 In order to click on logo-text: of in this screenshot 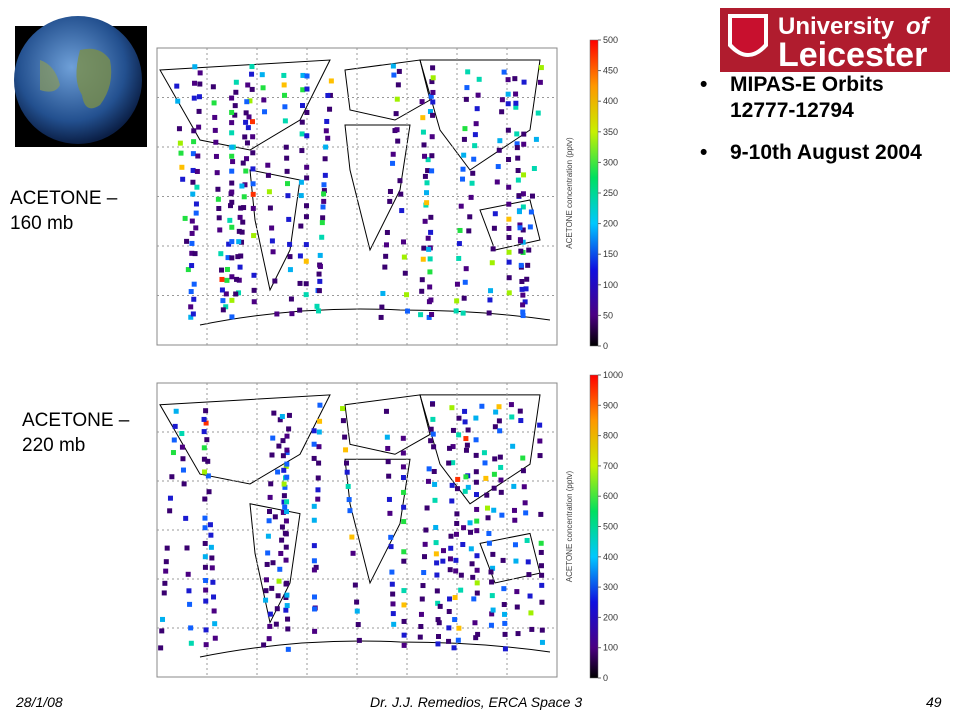, I will do `click(918, 26)`.